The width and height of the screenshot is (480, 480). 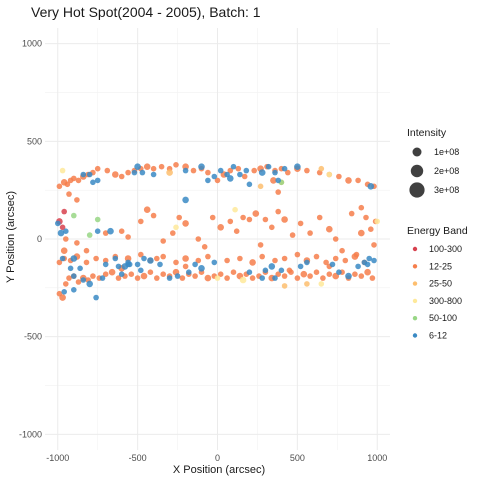 What do you see at coordinates (297, 458) in the screenshot?
I see `x-tick-label: 500` at bounding box center [297, 458].